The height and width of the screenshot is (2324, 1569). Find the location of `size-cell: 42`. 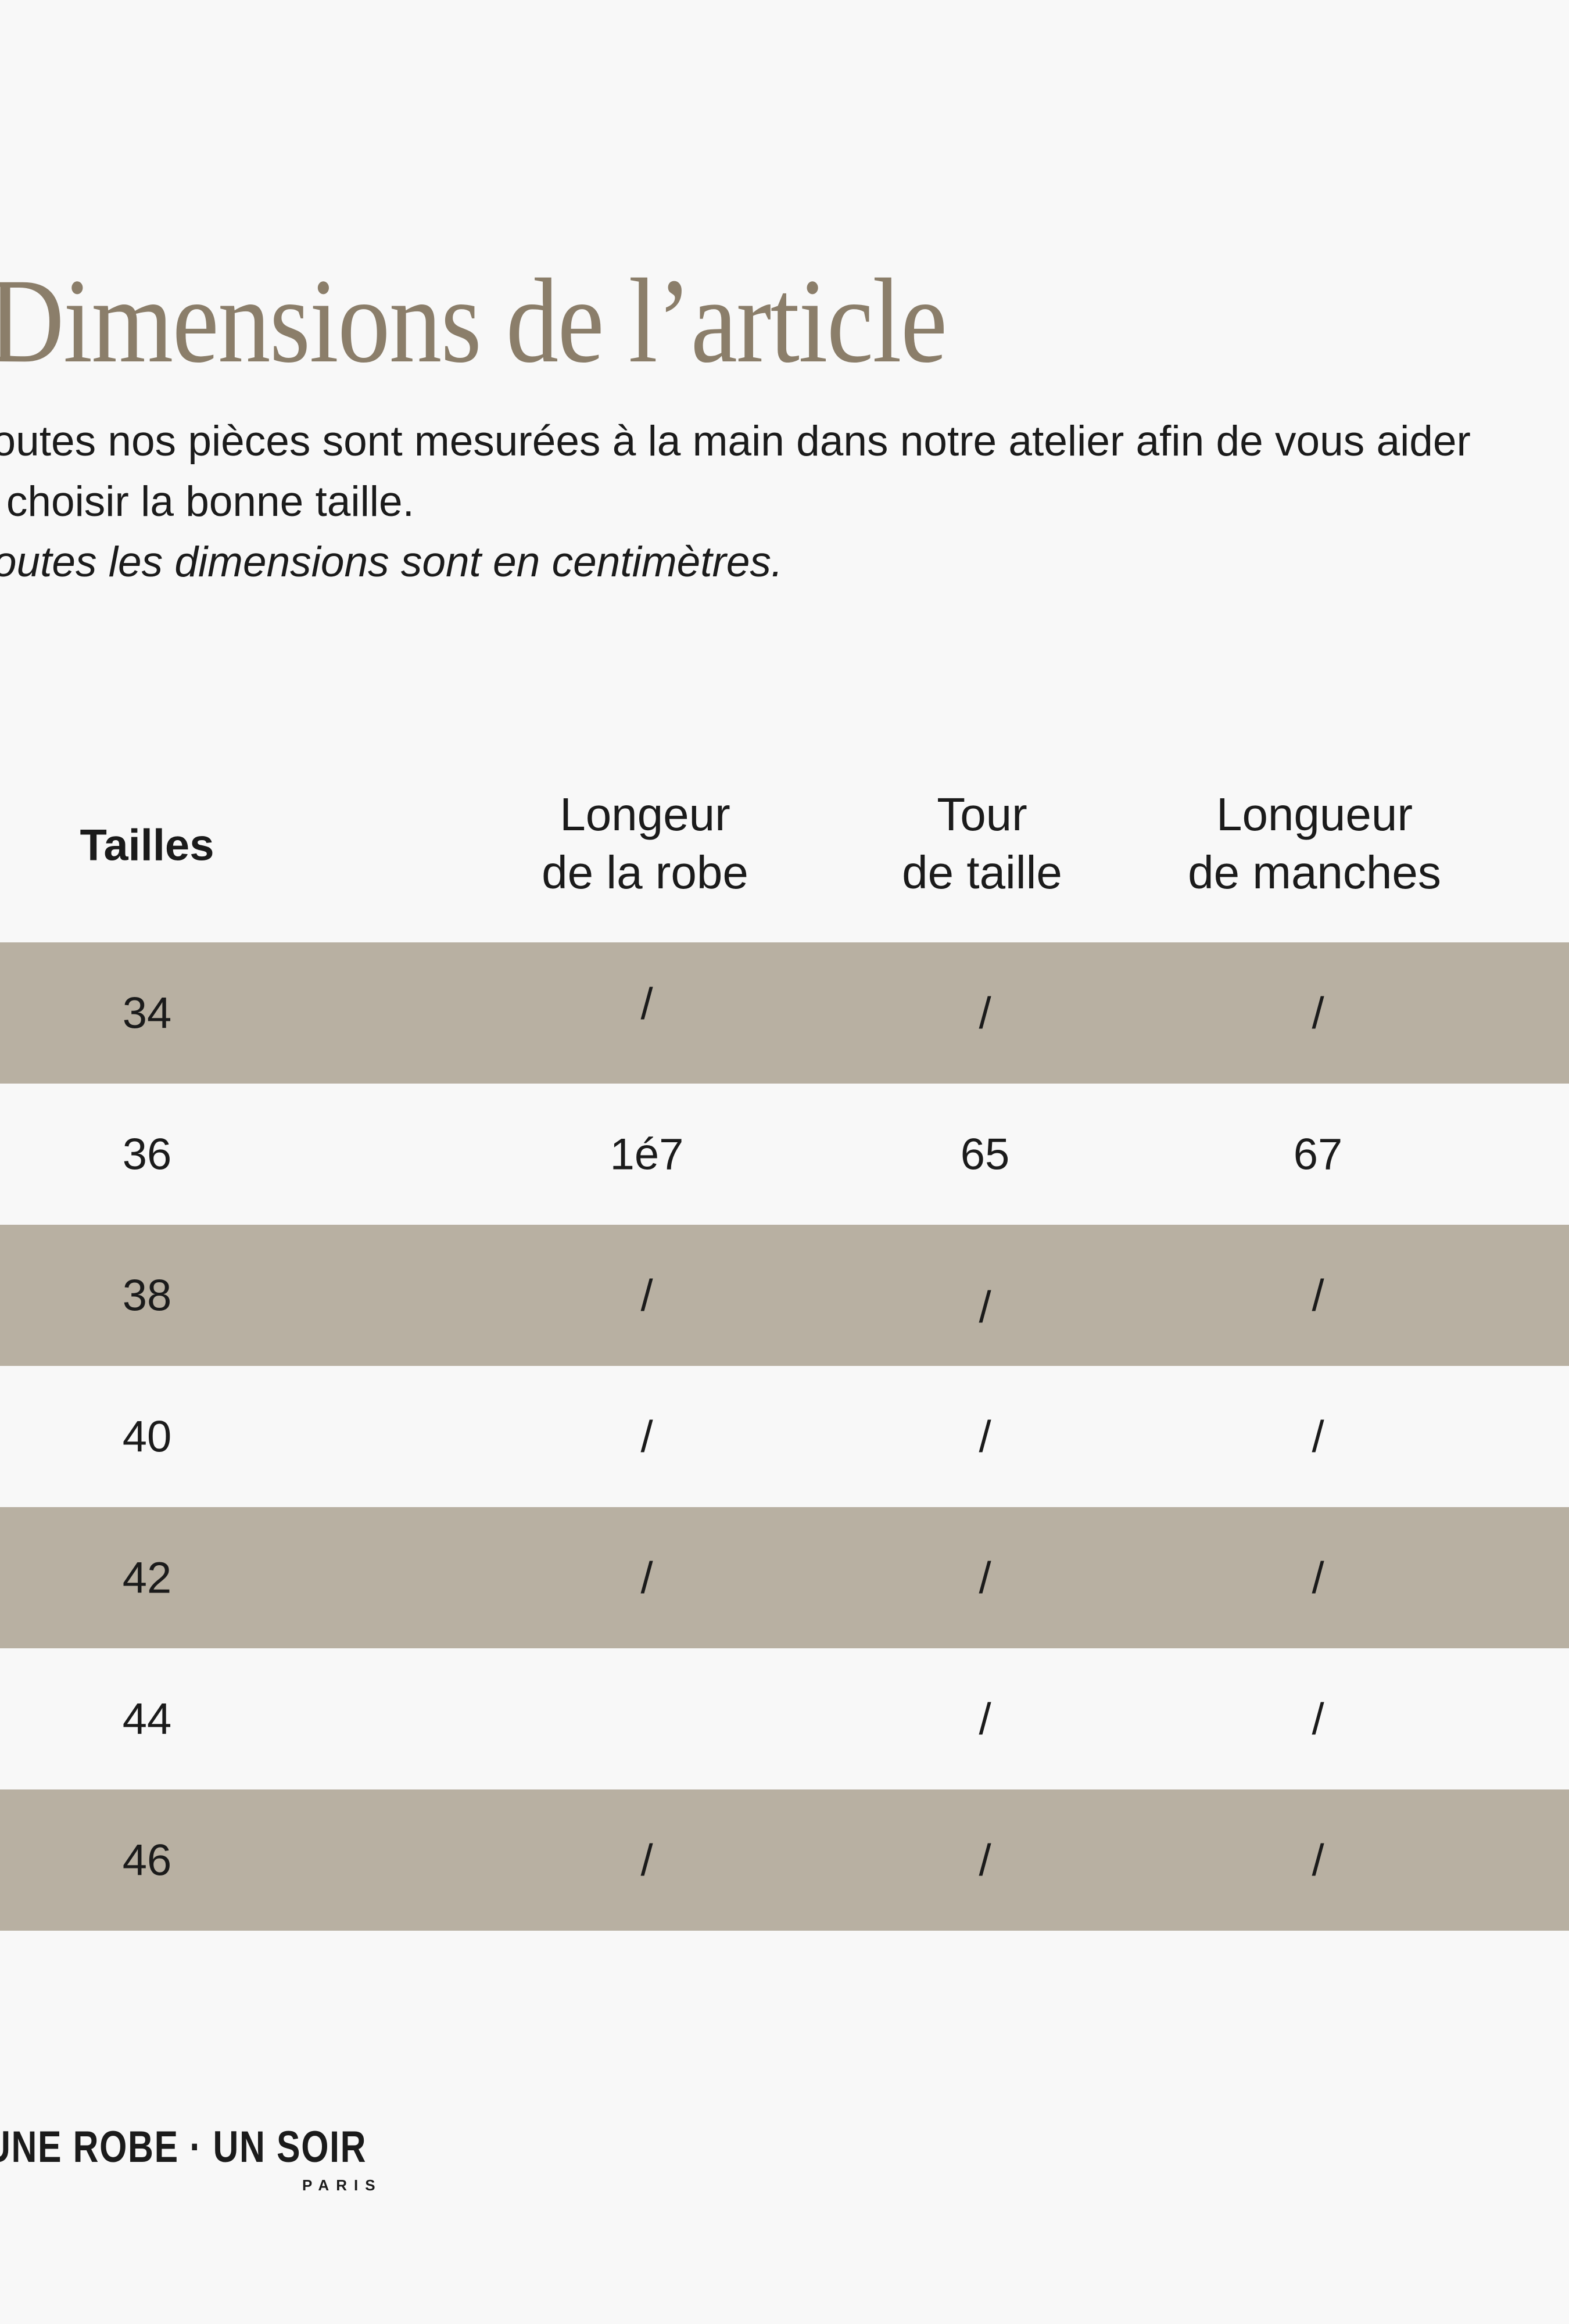

size-cell: 42 is located at coordinates (147, 1577).